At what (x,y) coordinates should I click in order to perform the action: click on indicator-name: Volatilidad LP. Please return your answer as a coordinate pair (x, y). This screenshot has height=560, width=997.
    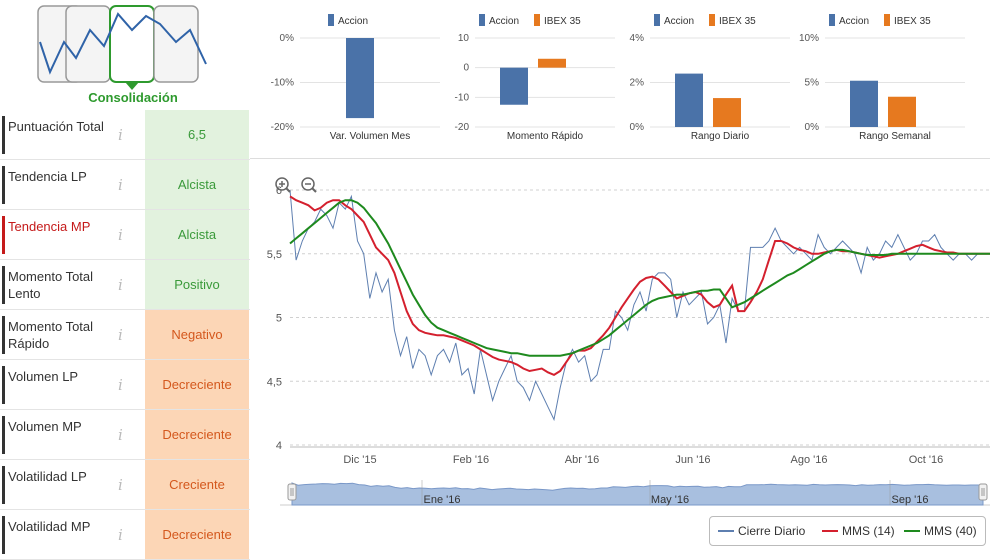
    Looking at the image, I should click on (47, 476).